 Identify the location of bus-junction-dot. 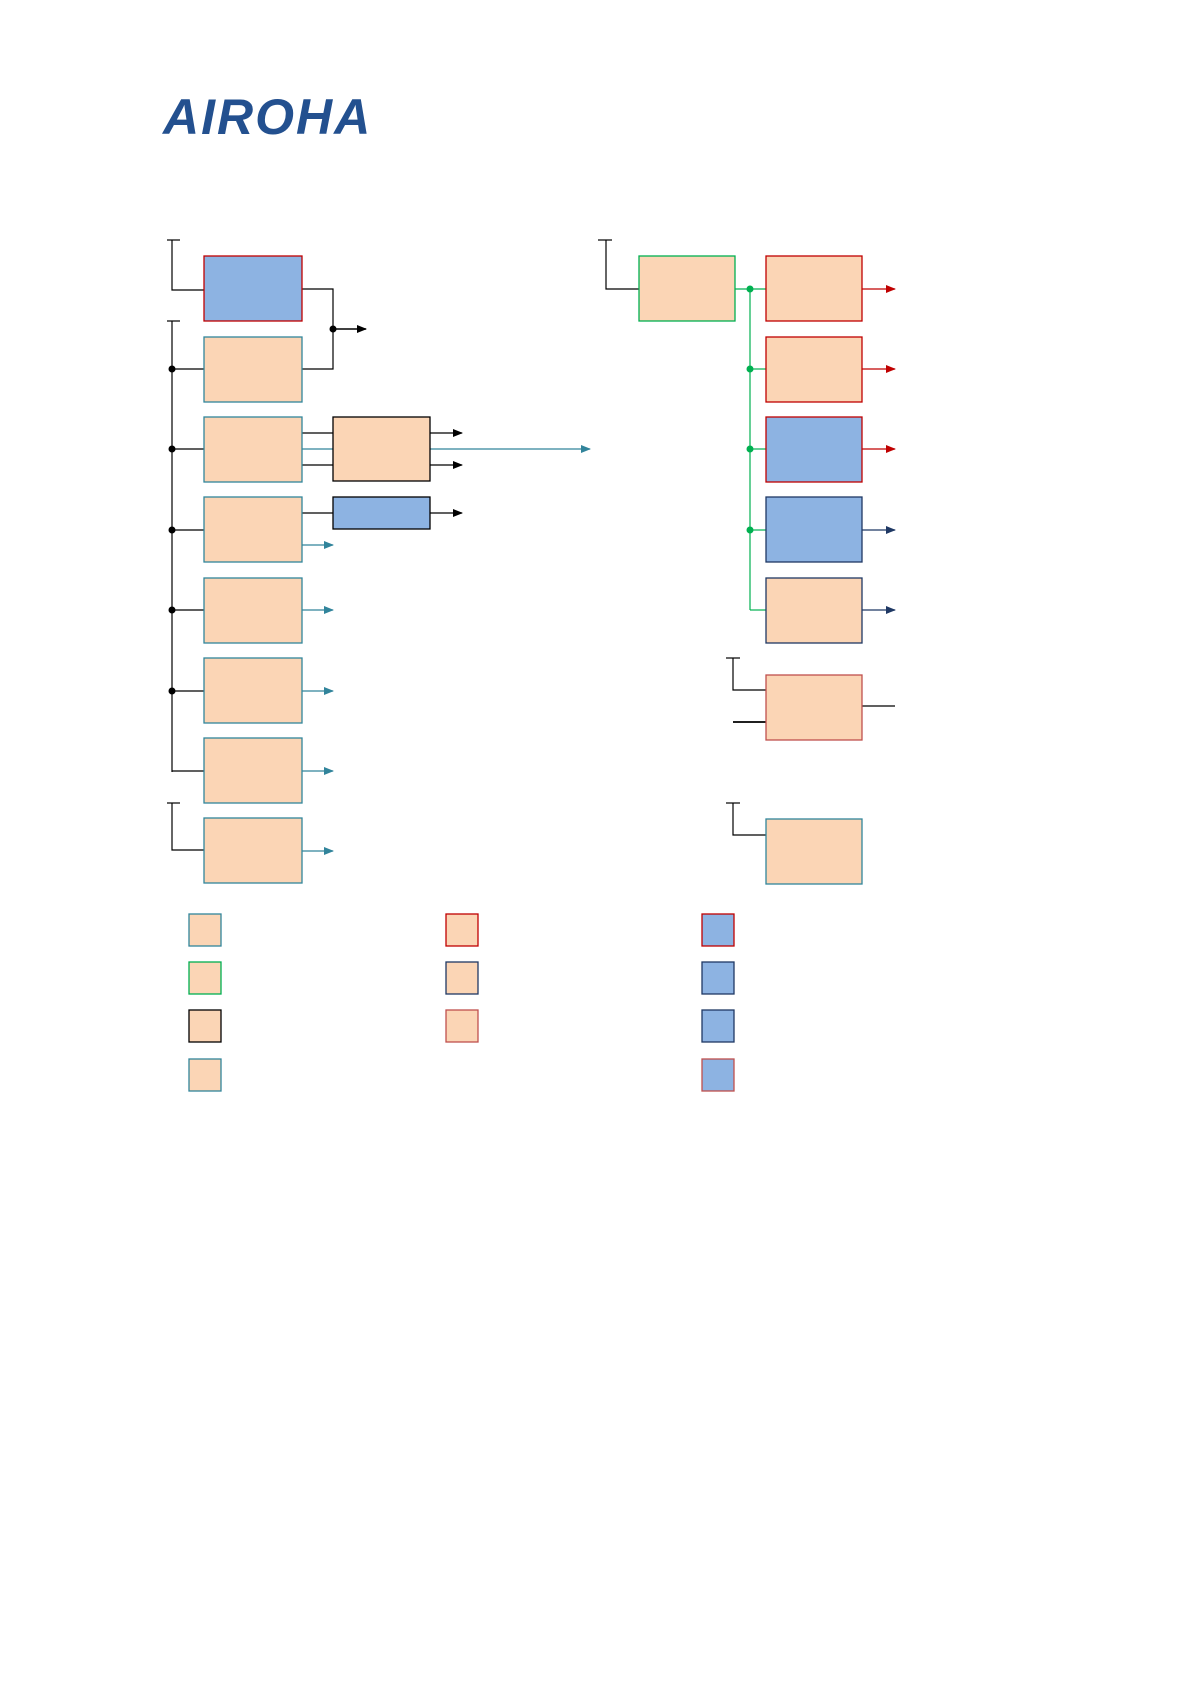
(750, 289).